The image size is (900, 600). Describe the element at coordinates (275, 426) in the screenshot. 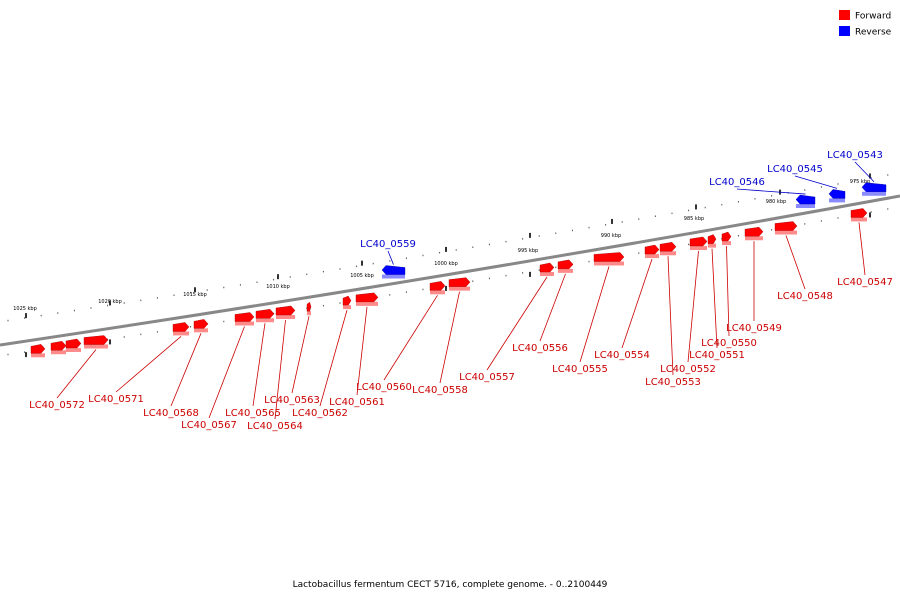

I see `gene-label: LC40_0564` at that location.